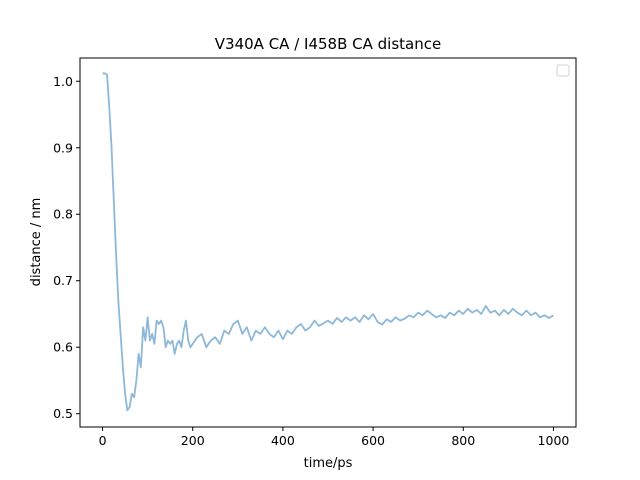 Image resolution: width=640 pixels, height=480 pixels. Describe the element at coordinates (103, 440) in the screenshot. I see `x-tick-label: 0` at that location.